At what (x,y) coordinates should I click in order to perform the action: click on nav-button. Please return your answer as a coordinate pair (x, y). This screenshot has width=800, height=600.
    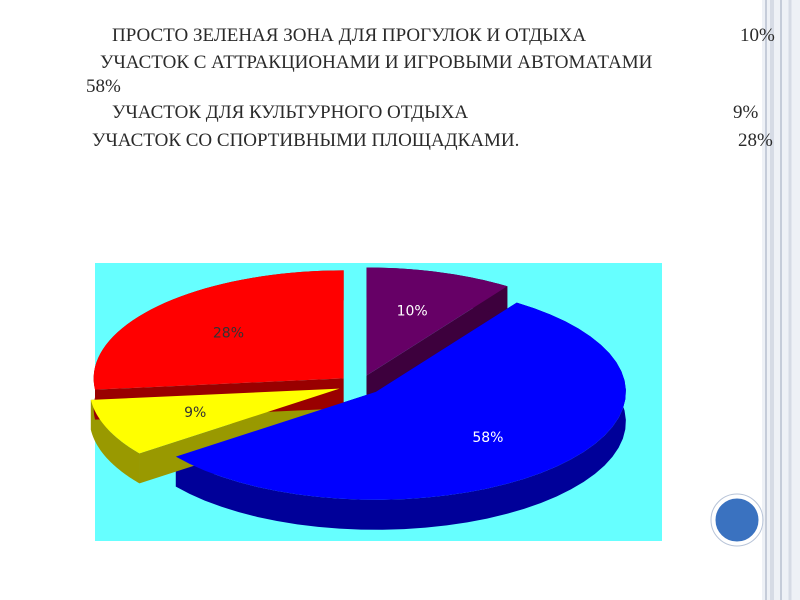
    Looking at the image, I should click on (737, 520).